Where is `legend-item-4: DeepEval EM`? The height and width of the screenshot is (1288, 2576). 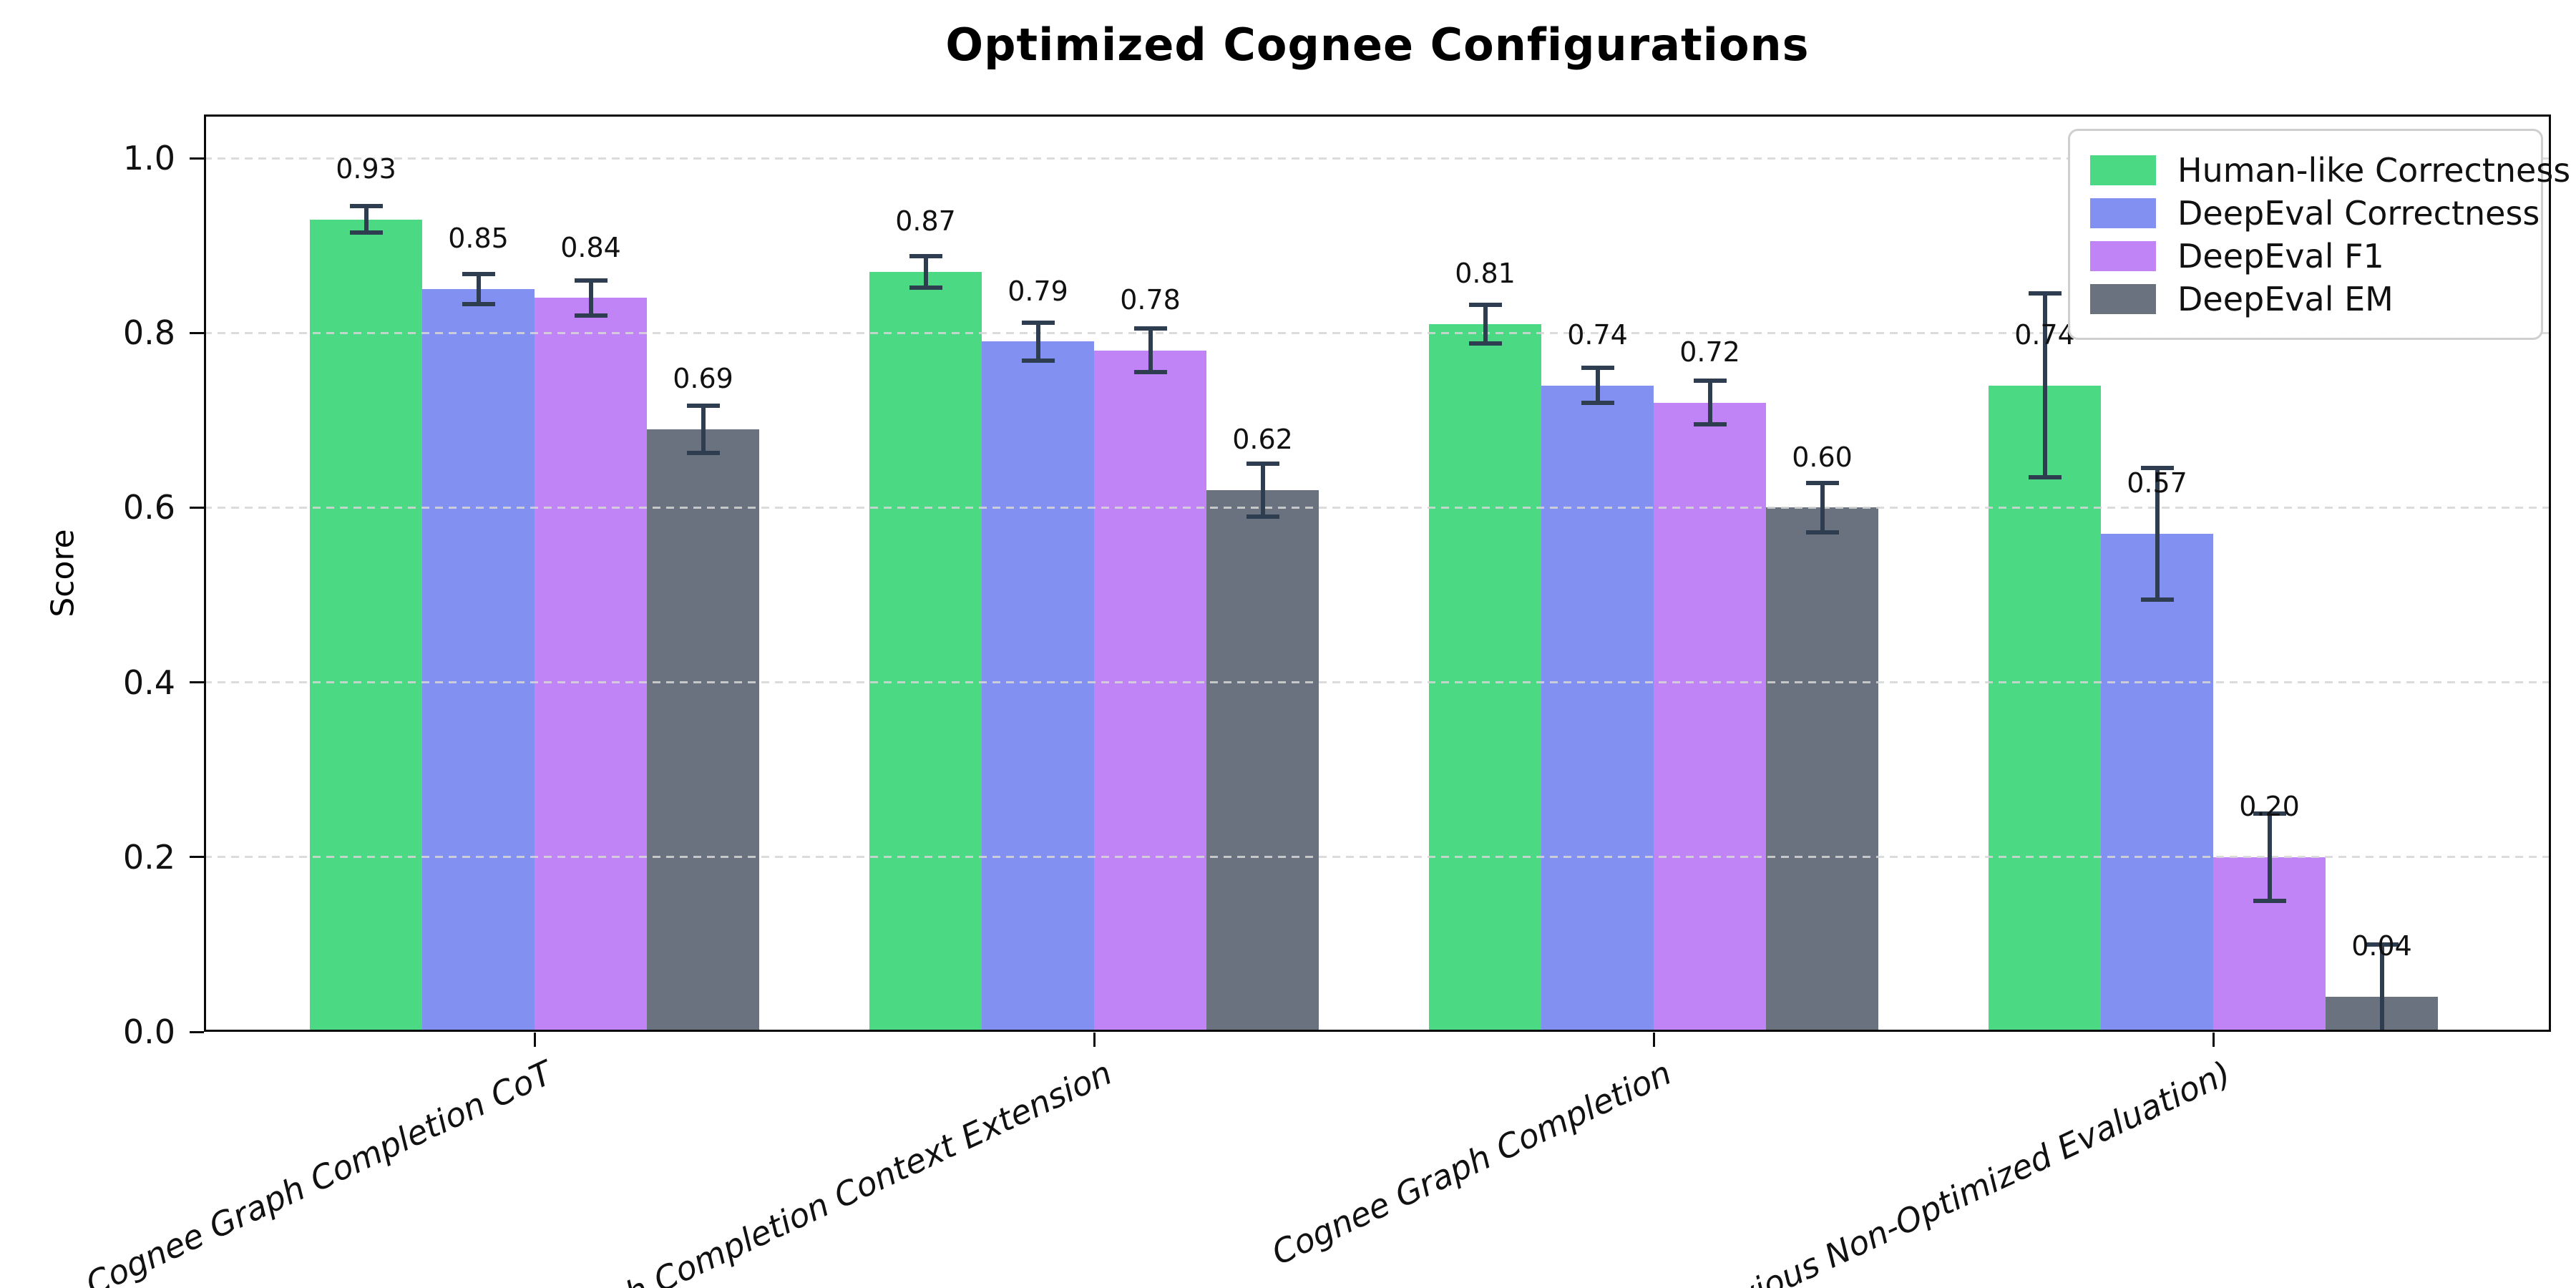
legend-item-4: DeepEval EM is located at coordinates (2305, 298).